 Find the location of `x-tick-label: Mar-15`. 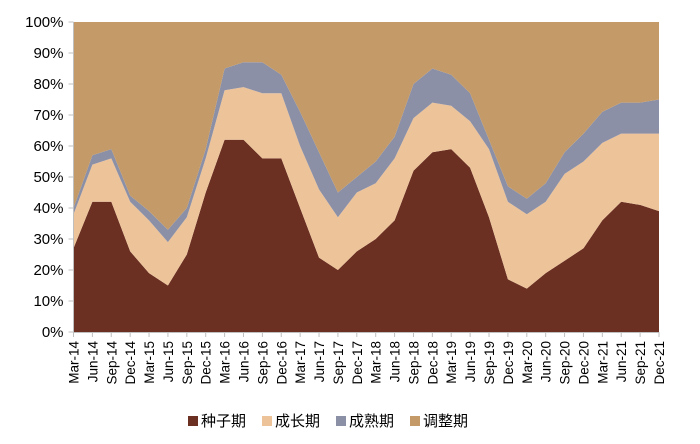

x-tick-label: Mar-15 is located at coordinates (149, 362).